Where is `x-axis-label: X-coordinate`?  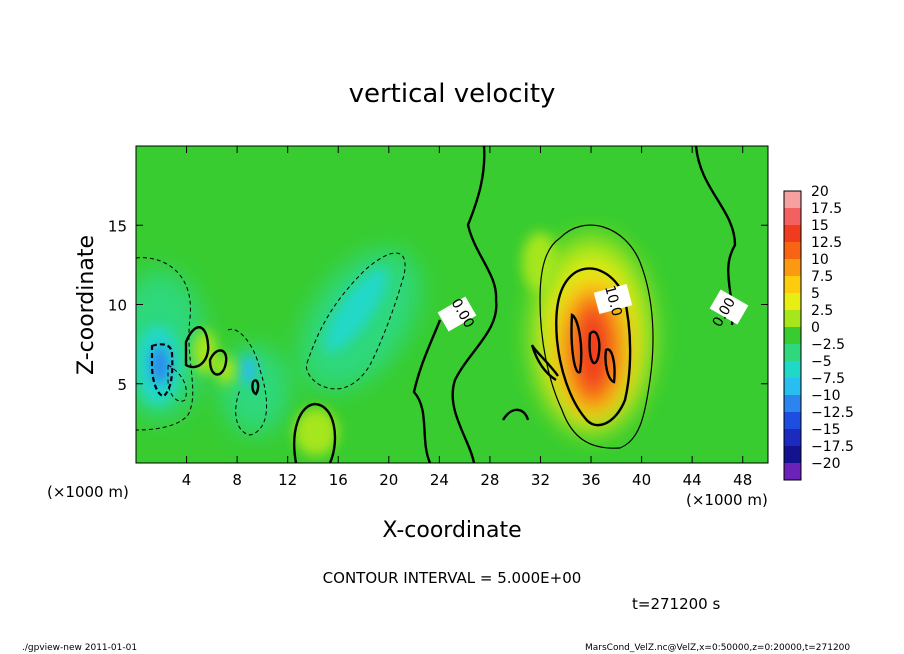
x-axis-label: X-coordinate is located at coordinates (451, 530).